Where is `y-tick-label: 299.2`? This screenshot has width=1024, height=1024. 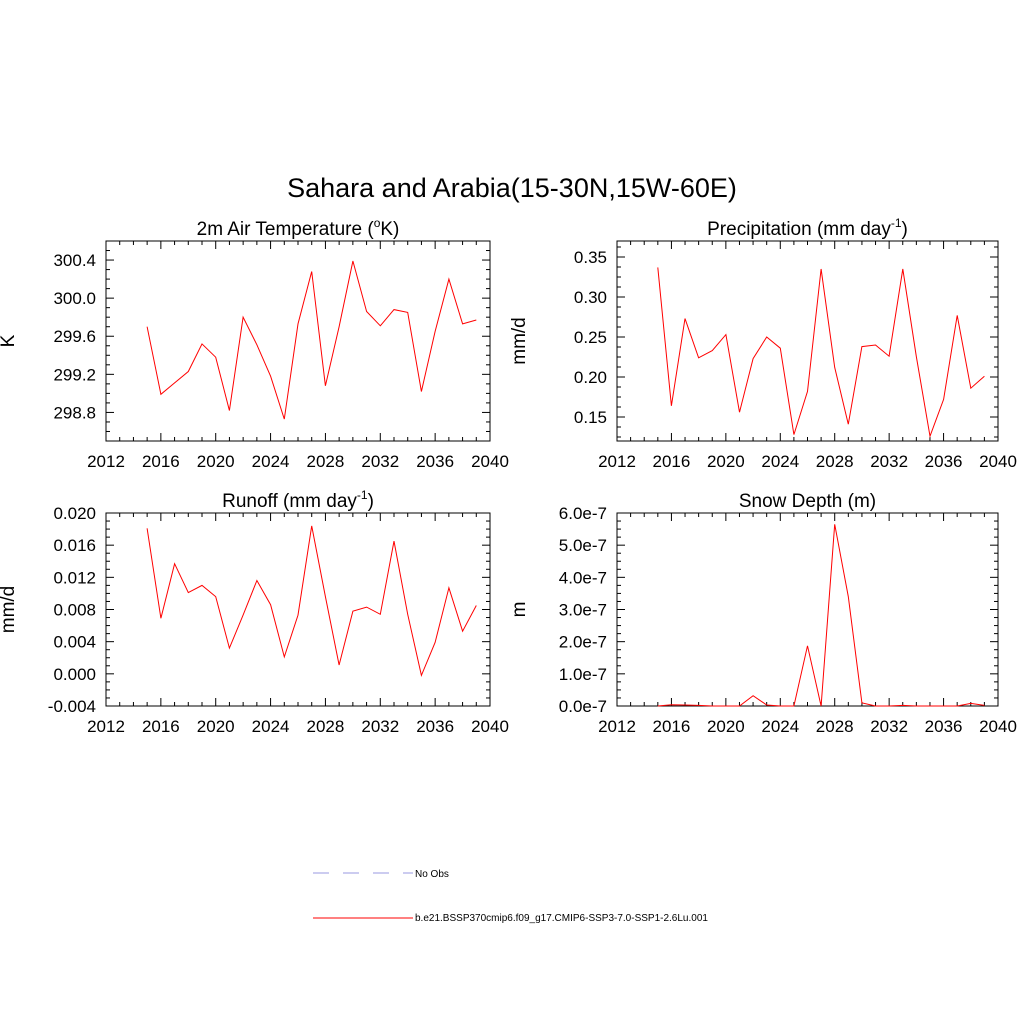
y-tick-label: 299.2 is located at coordinates (74, 374).